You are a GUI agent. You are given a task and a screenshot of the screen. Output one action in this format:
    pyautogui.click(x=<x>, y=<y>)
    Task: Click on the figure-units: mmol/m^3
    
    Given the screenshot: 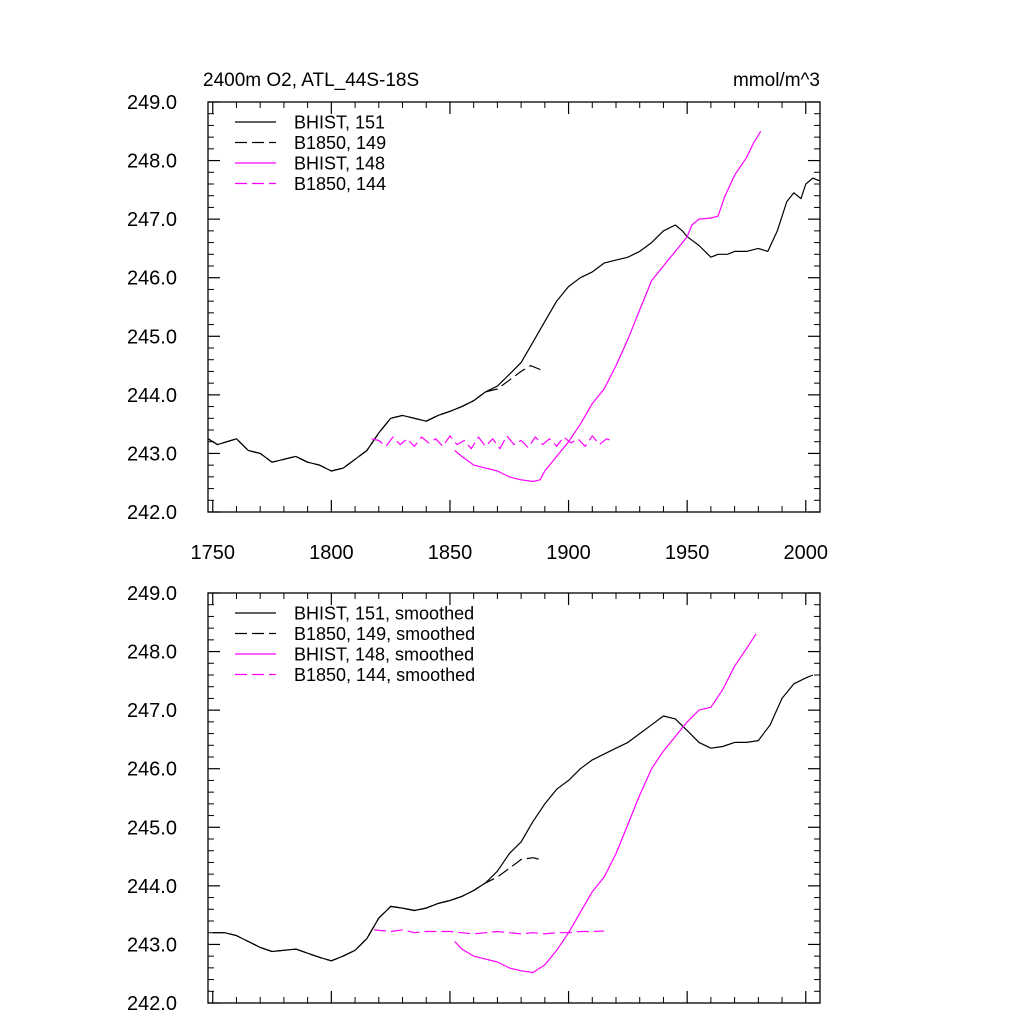 What is the action you would take?
    pyautogui.click(x=776, y=80)
    